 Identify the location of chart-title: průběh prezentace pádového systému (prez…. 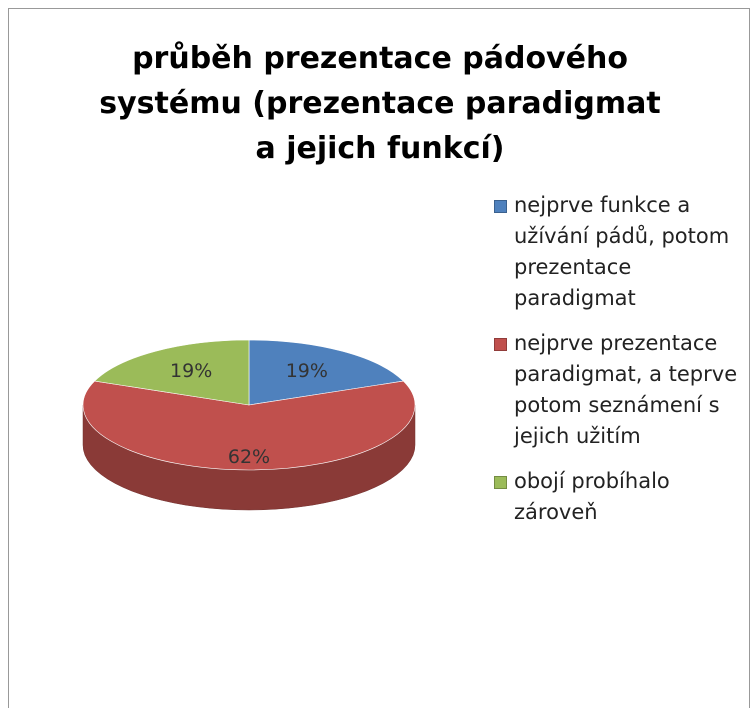
(380, 103).